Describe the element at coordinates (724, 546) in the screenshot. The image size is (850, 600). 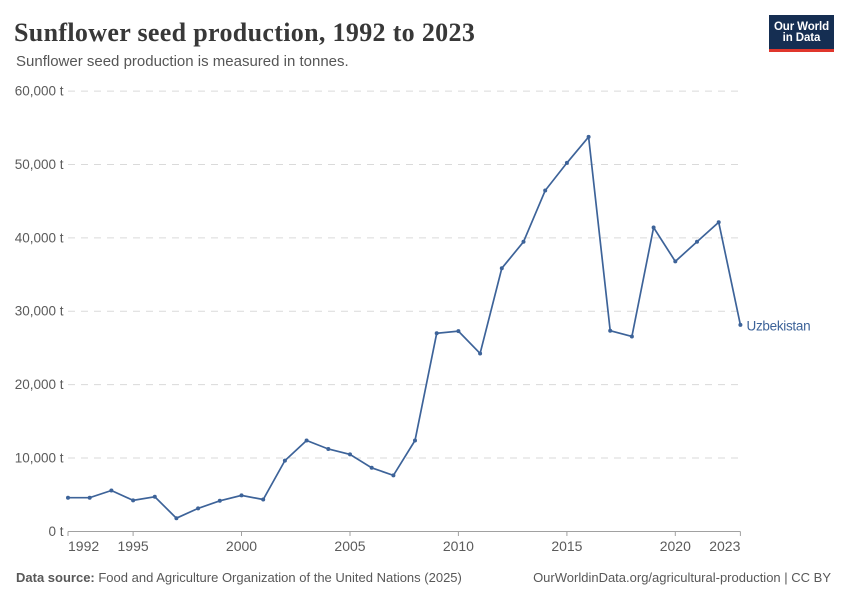
I see `svg-text: 2023` at that location.